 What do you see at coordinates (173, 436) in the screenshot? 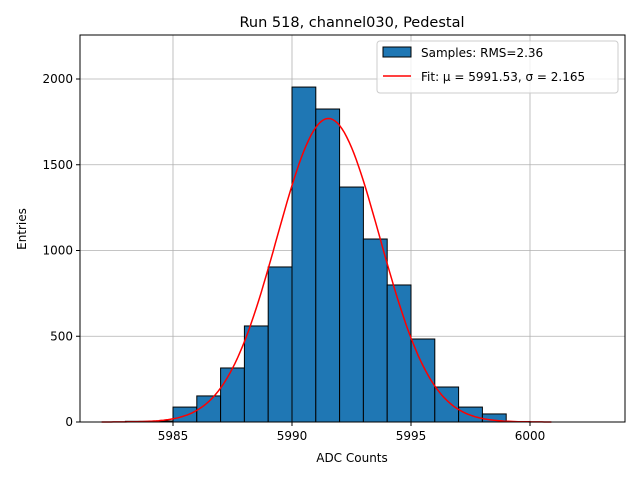
I see `x-tick-label: 5985` at bounding box center [173, 436].